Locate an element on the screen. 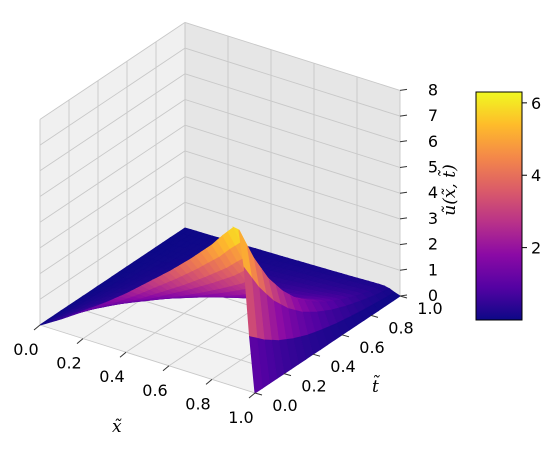 This screenshot has width=550, height=450. x-tick-label: 1.0 is located at coordinates (240, 417).